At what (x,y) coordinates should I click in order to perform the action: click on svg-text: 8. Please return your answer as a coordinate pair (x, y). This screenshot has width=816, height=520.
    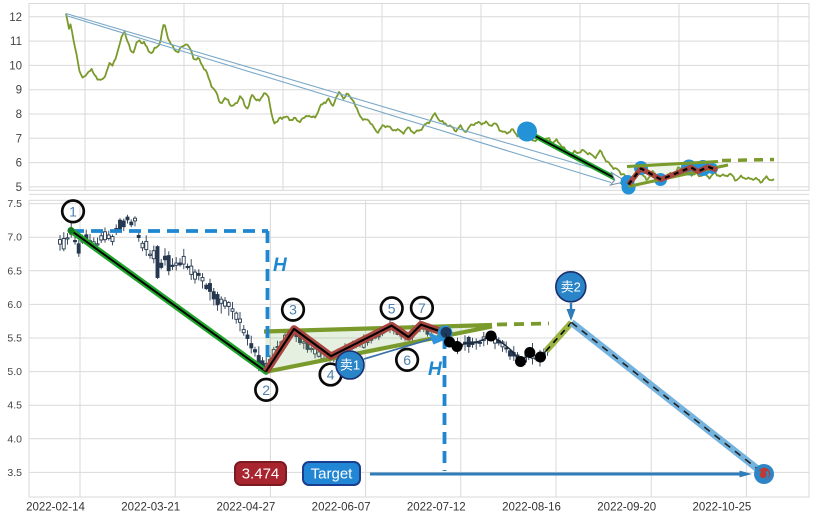
    Looking at the image, I should click on (19, 115).